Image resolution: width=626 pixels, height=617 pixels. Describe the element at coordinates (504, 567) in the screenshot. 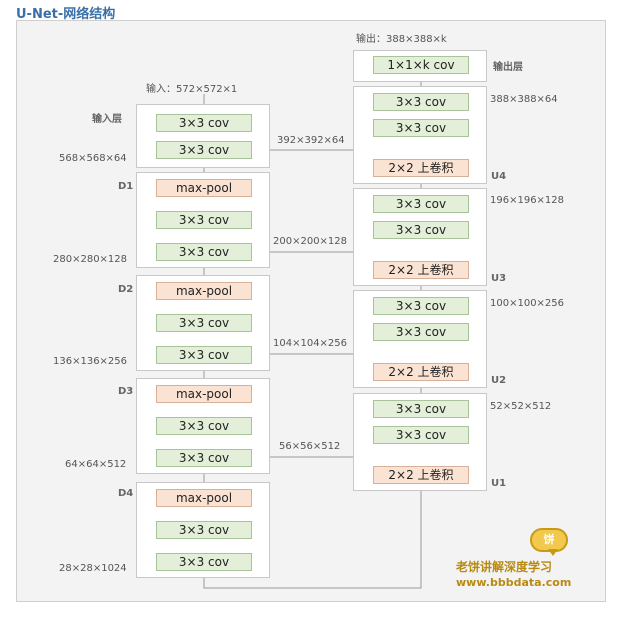

I see `logo-name: 老饼讲解深度学习` at that location.